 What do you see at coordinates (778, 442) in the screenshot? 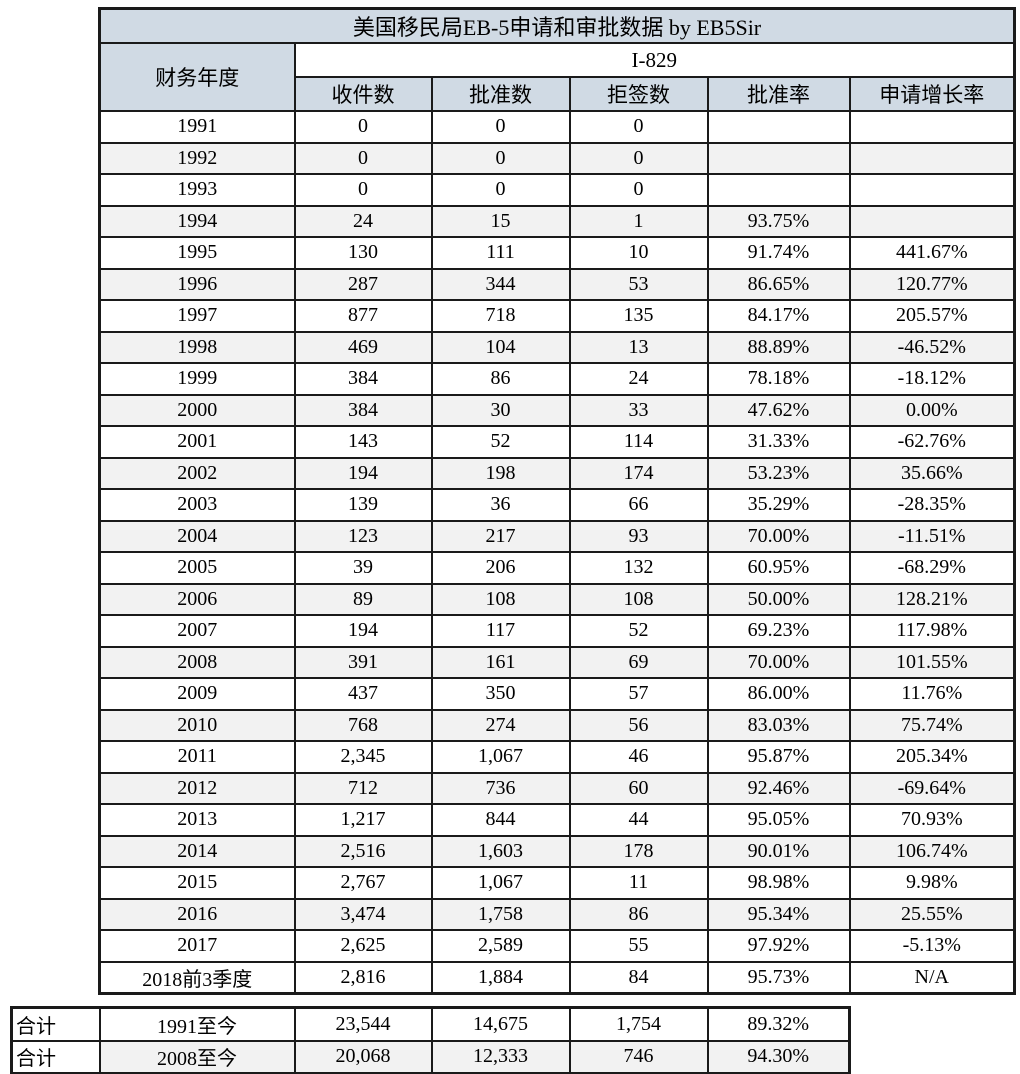
I see `approval-rate-cell: 31.33%` at bounding box center [778, 442].